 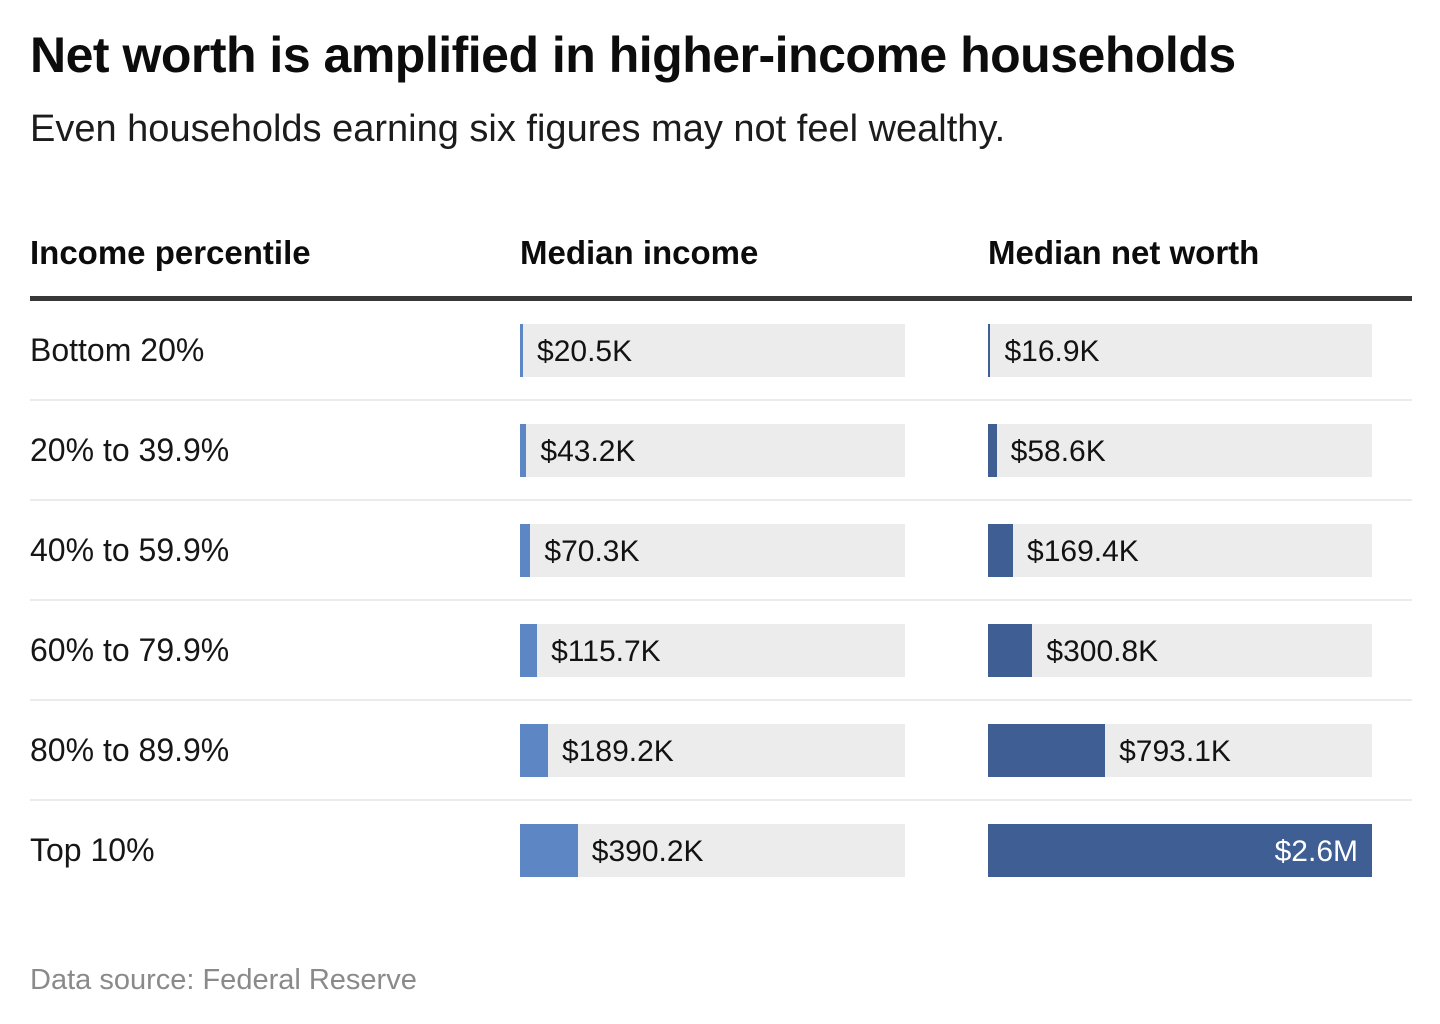 I want to click on net-worth-bar-track: $16.9K, so click(x=1180, y=350).